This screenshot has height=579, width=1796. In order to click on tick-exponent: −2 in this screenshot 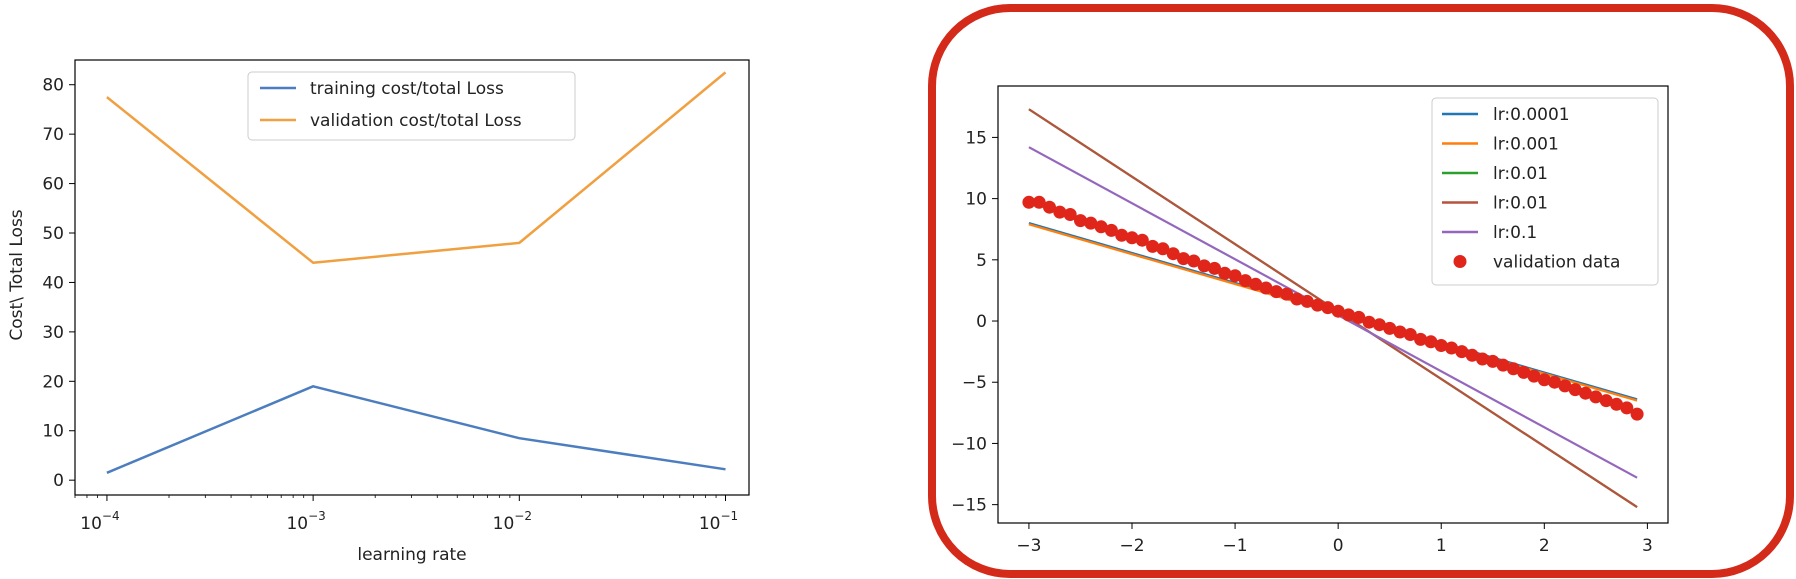, I will do `click(523, 516)`.